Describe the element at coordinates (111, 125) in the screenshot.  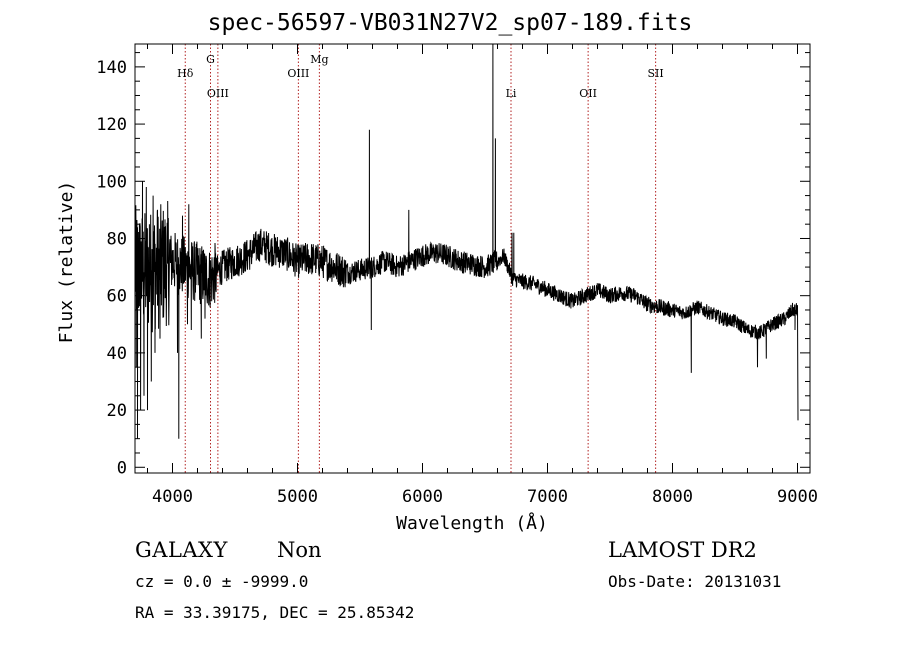
I see `y-tick-label: 120` at that location.